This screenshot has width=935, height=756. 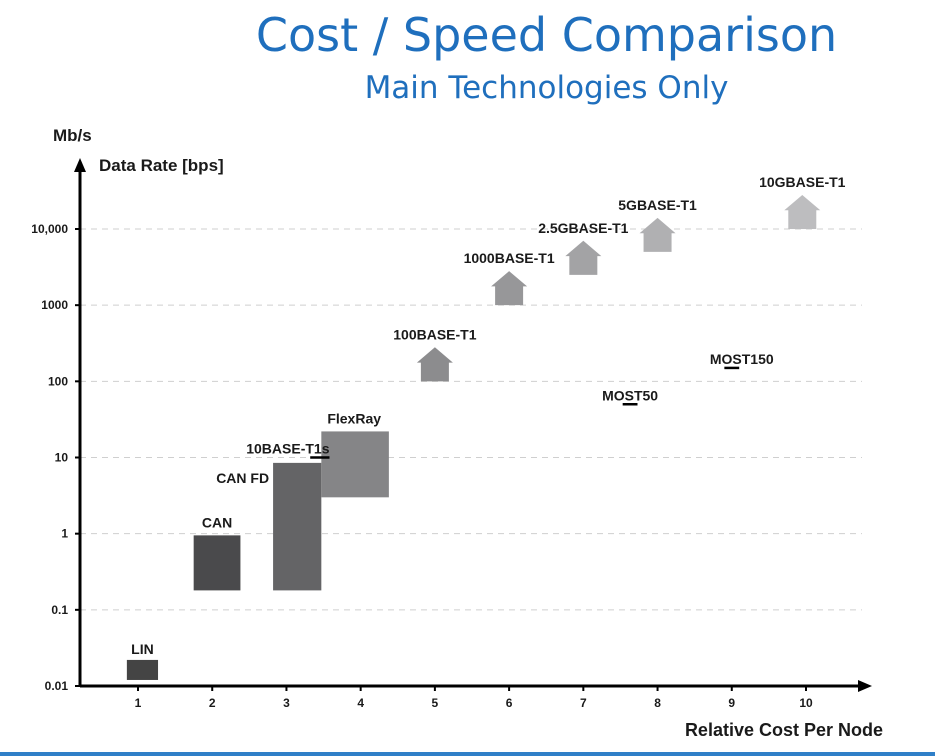 I want to click on y-axis-unit-label: Mb/s, so click(x=72, y=135).